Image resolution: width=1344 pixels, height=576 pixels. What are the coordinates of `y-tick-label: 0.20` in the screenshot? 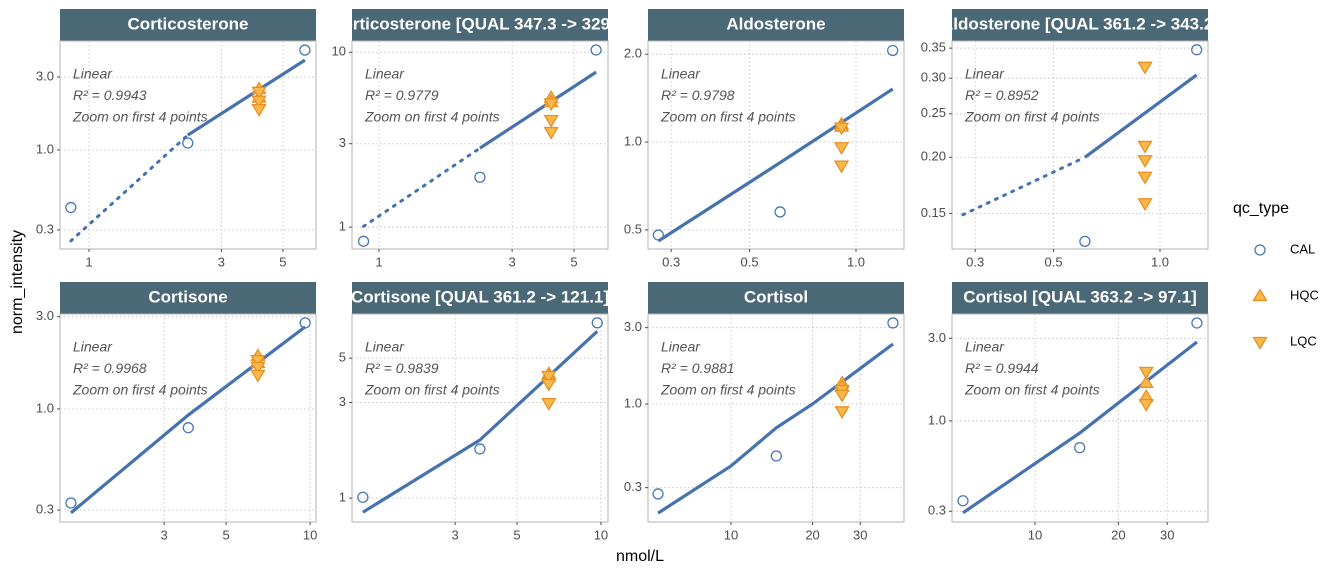 It's located at (933, 156).